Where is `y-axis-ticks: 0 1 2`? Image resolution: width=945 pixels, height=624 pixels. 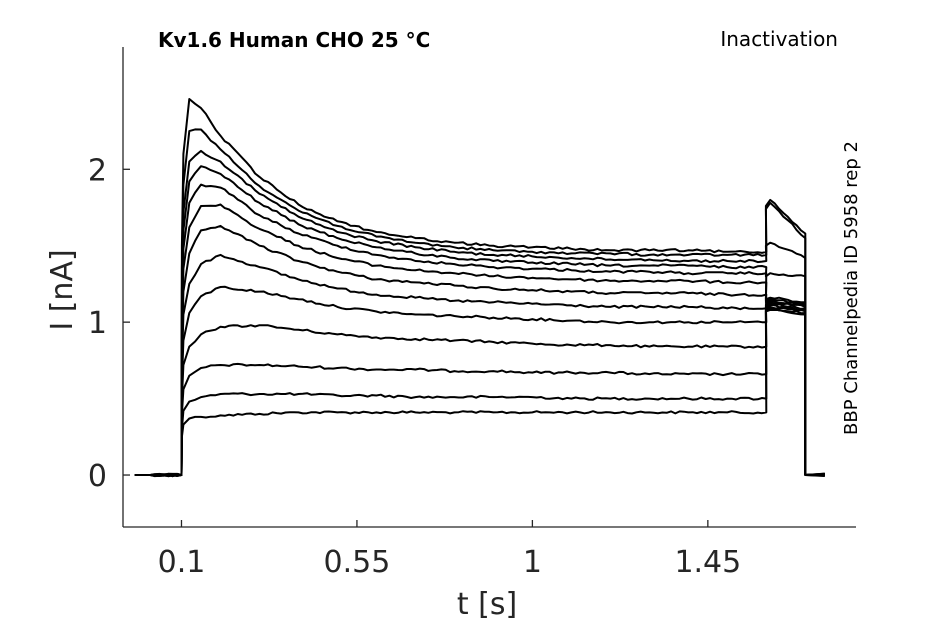
y-axis-ticks: 0 1 2 is located at coordinates (109, 323).